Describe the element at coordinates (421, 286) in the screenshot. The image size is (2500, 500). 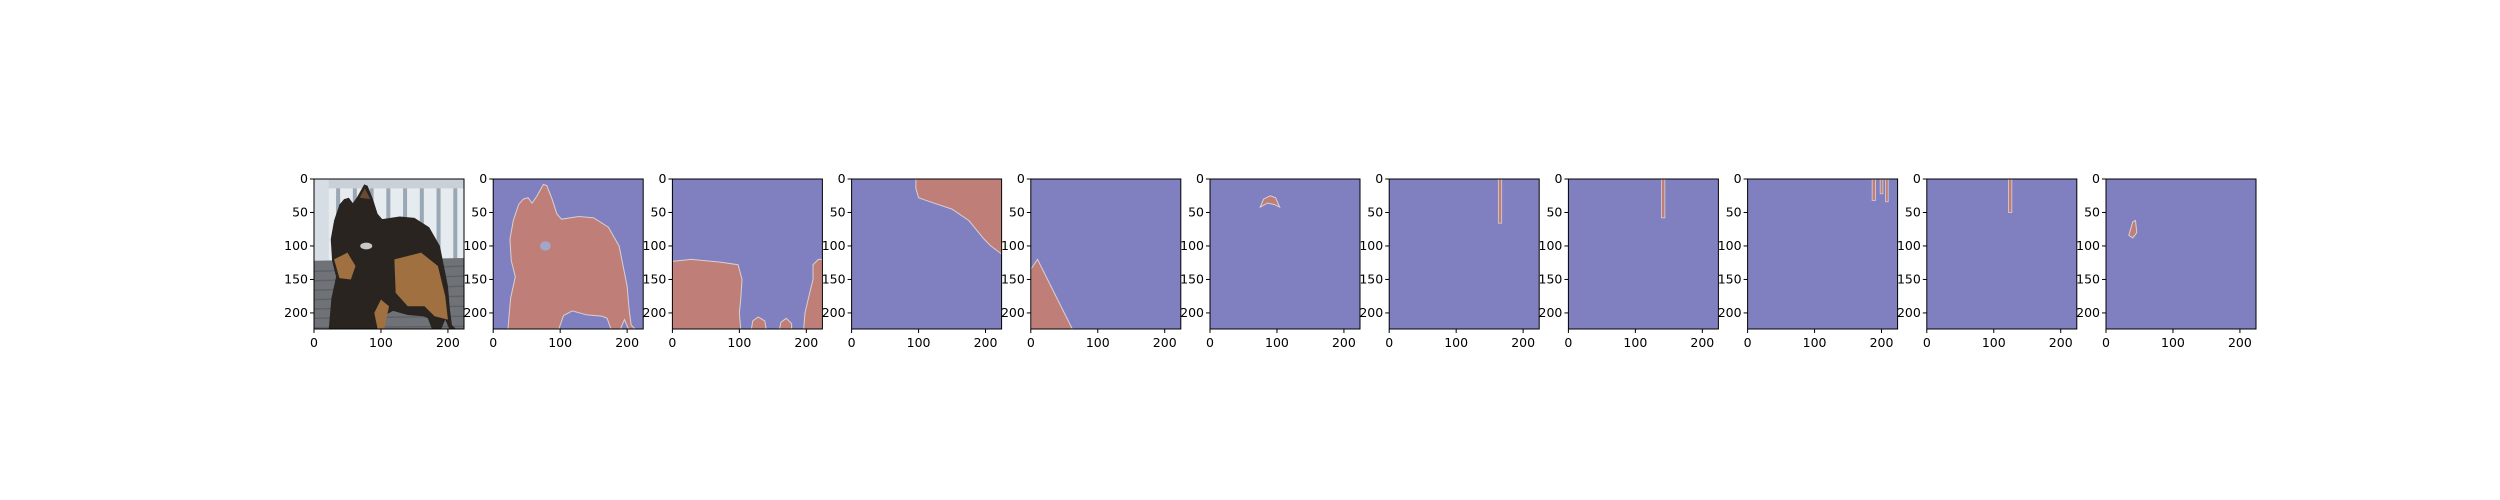
I see `photo-dog-tan-body` at that location.